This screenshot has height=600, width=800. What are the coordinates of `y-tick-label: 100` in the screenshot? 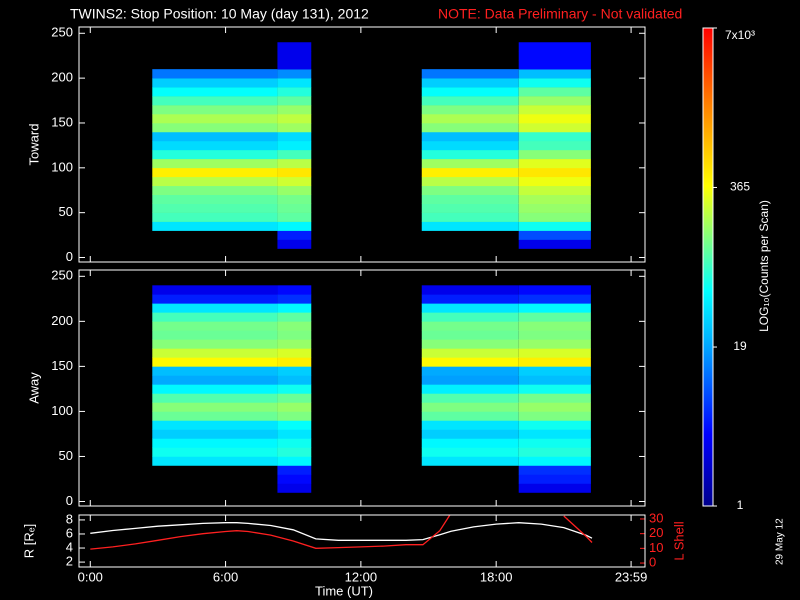 It's located at (62, 410).